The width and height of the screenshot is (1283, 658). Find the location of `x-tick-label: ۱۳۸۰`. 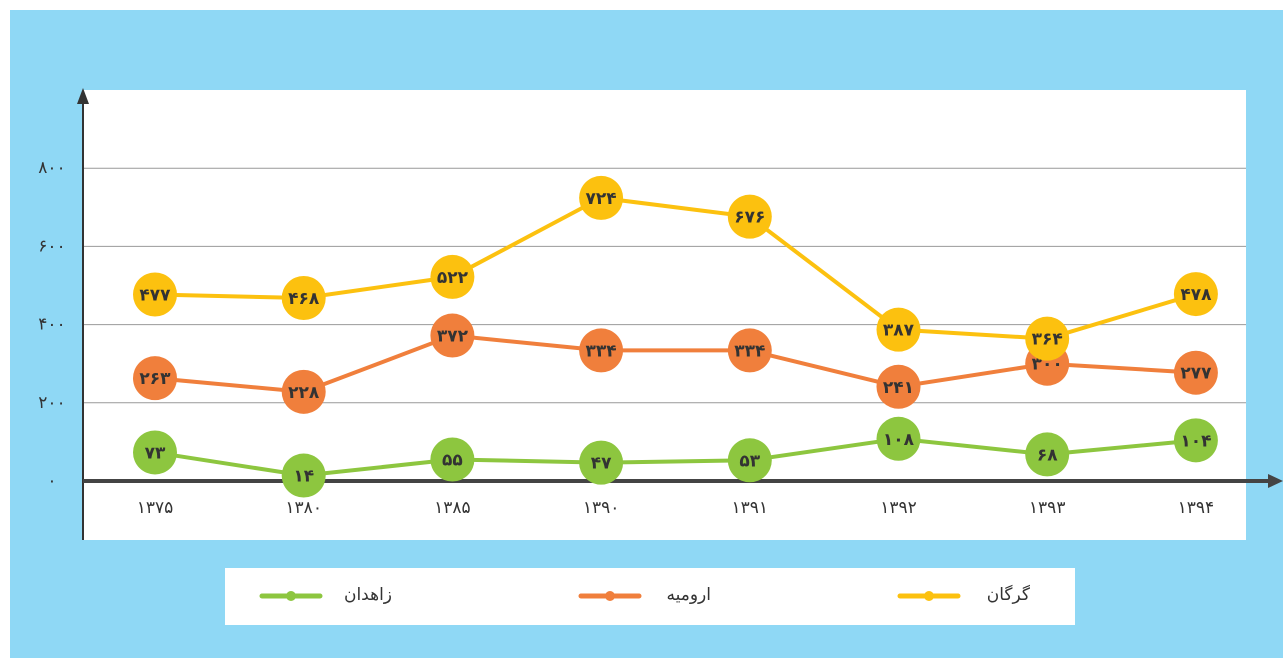

x-tick-label: ۱۳۸۰ is located at coordinates (303, 508).